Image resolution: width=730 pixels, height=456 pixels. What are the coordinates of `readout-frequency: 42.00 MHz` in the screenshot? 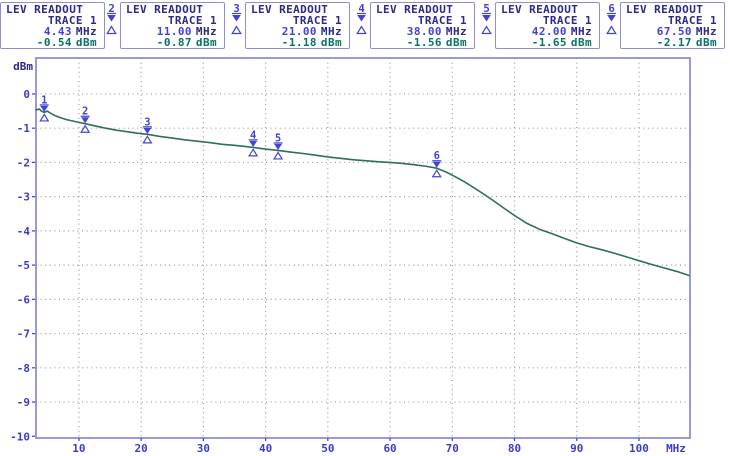 It's located at (547, 31).